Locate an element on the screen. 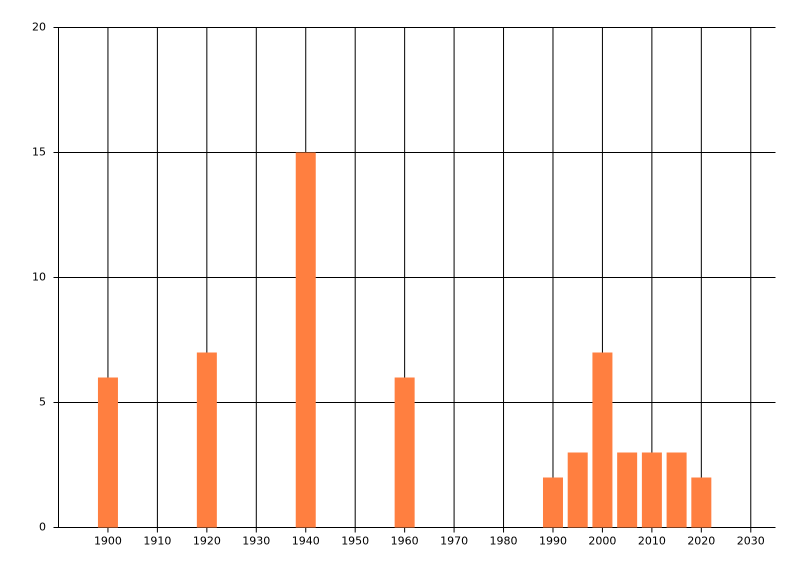 The width and height of the screenshot is (800, 576). x-tick-label: 1910 is located at coordinates (157, 541).